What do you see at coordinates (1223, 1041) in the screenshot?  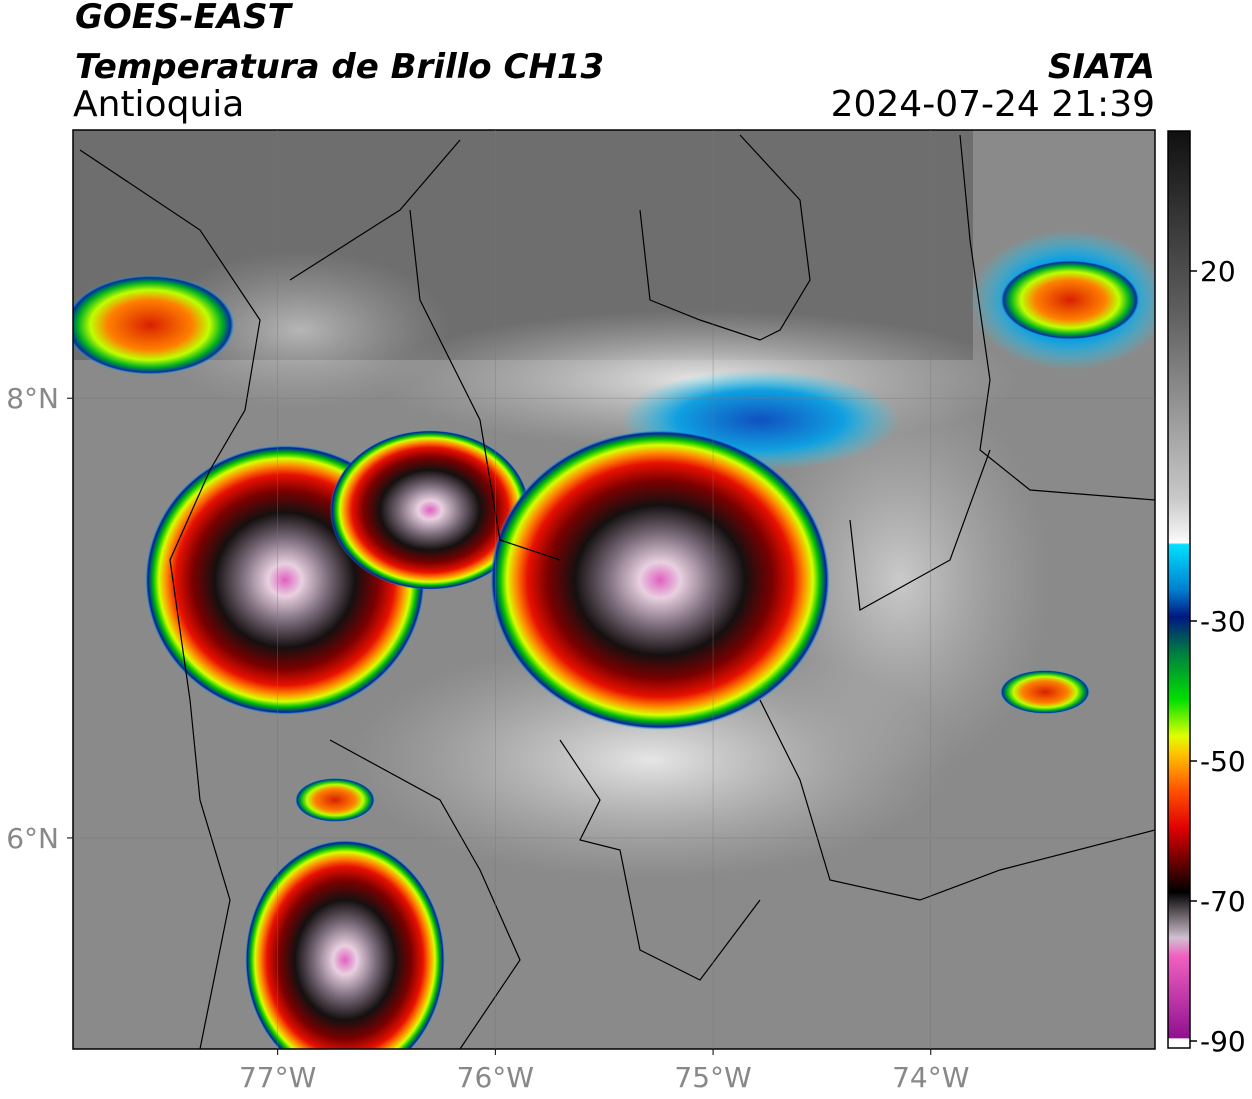 I see `colorbar-tick-label: -90` at bounding box center [1223, 1041].